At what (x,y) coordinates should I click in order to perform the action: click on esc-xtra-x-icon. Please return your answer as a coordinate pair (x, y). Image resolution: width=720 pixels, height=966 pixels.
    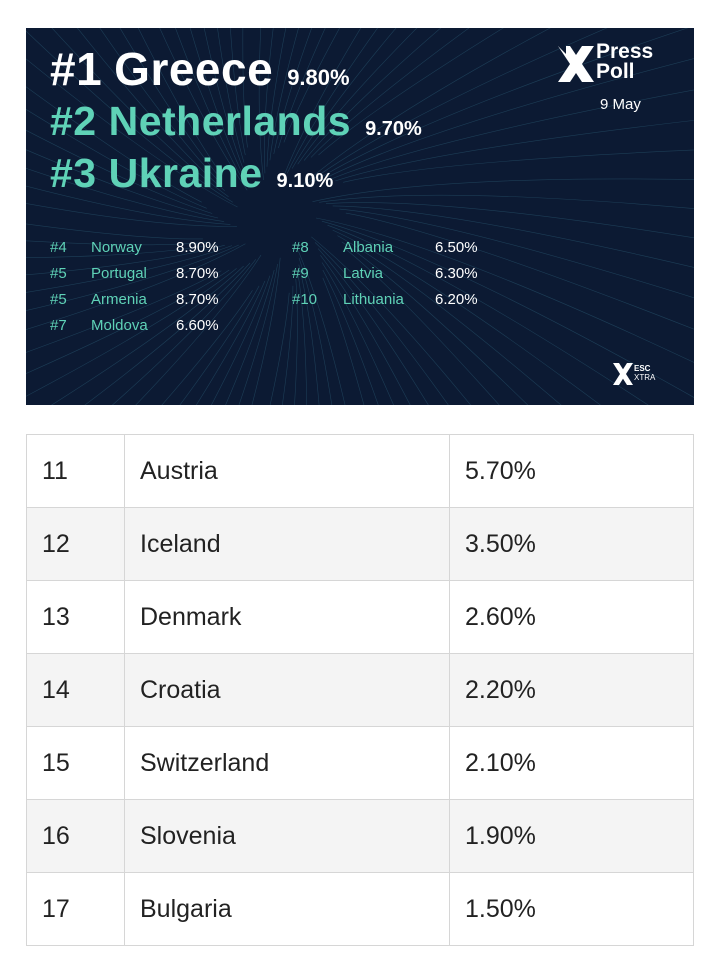
    Looking at the image, I should click on (623, 374).